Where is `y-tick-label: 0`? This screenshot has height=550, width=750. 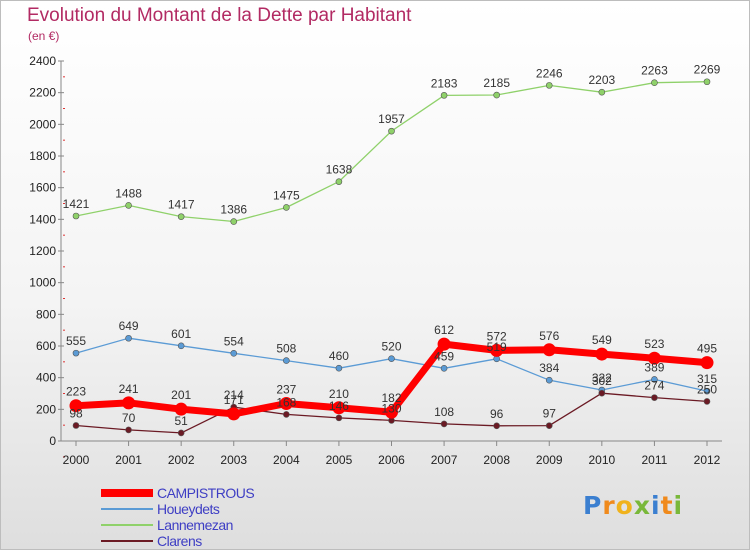 y-tick-label: 0 is located at coordinates (52, 441).